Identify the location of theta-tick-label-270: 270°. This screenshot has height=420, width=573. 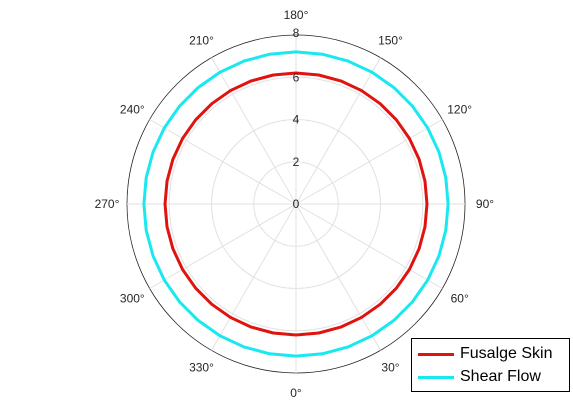
(107, 204).